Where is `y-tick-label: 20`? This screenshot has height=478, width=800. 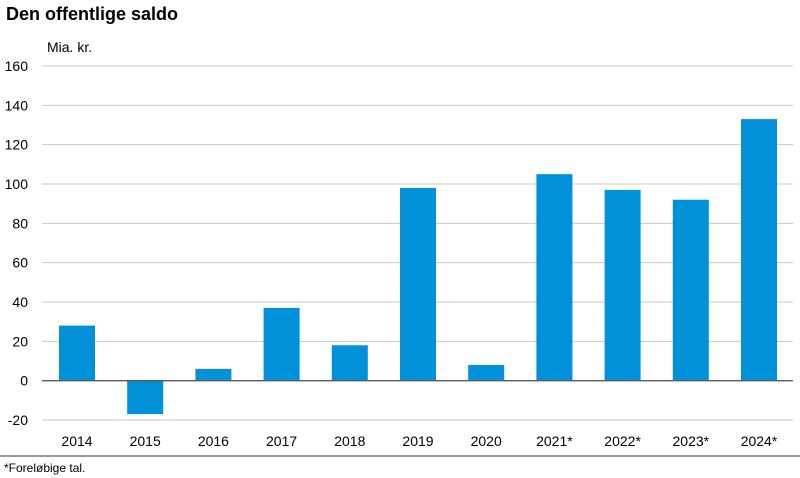 y-tick-label: 20 is located at coordinates (20, 341).